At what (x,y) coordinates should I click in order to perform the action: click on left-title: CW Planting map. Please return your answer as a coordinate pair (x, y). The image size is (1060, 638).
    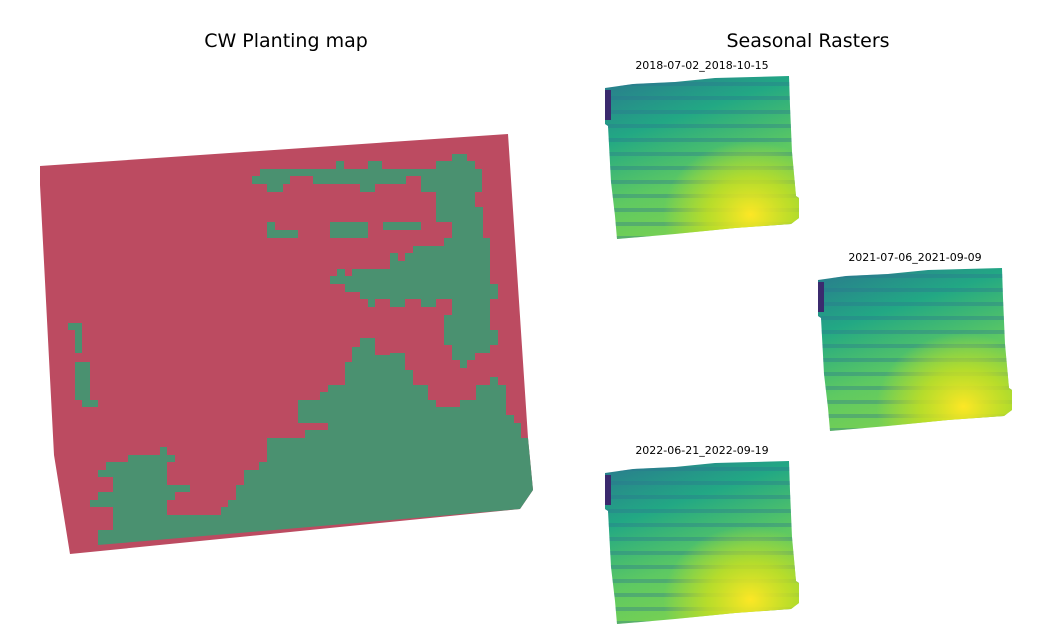
    Looking at the image, I should click on (286, 41).